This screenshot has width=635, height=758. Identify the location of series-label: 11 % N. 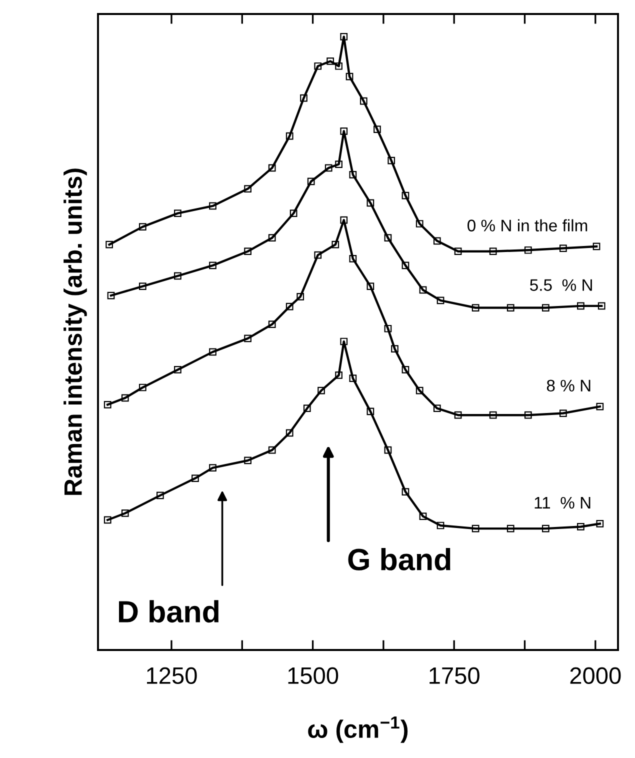
(562, 502).